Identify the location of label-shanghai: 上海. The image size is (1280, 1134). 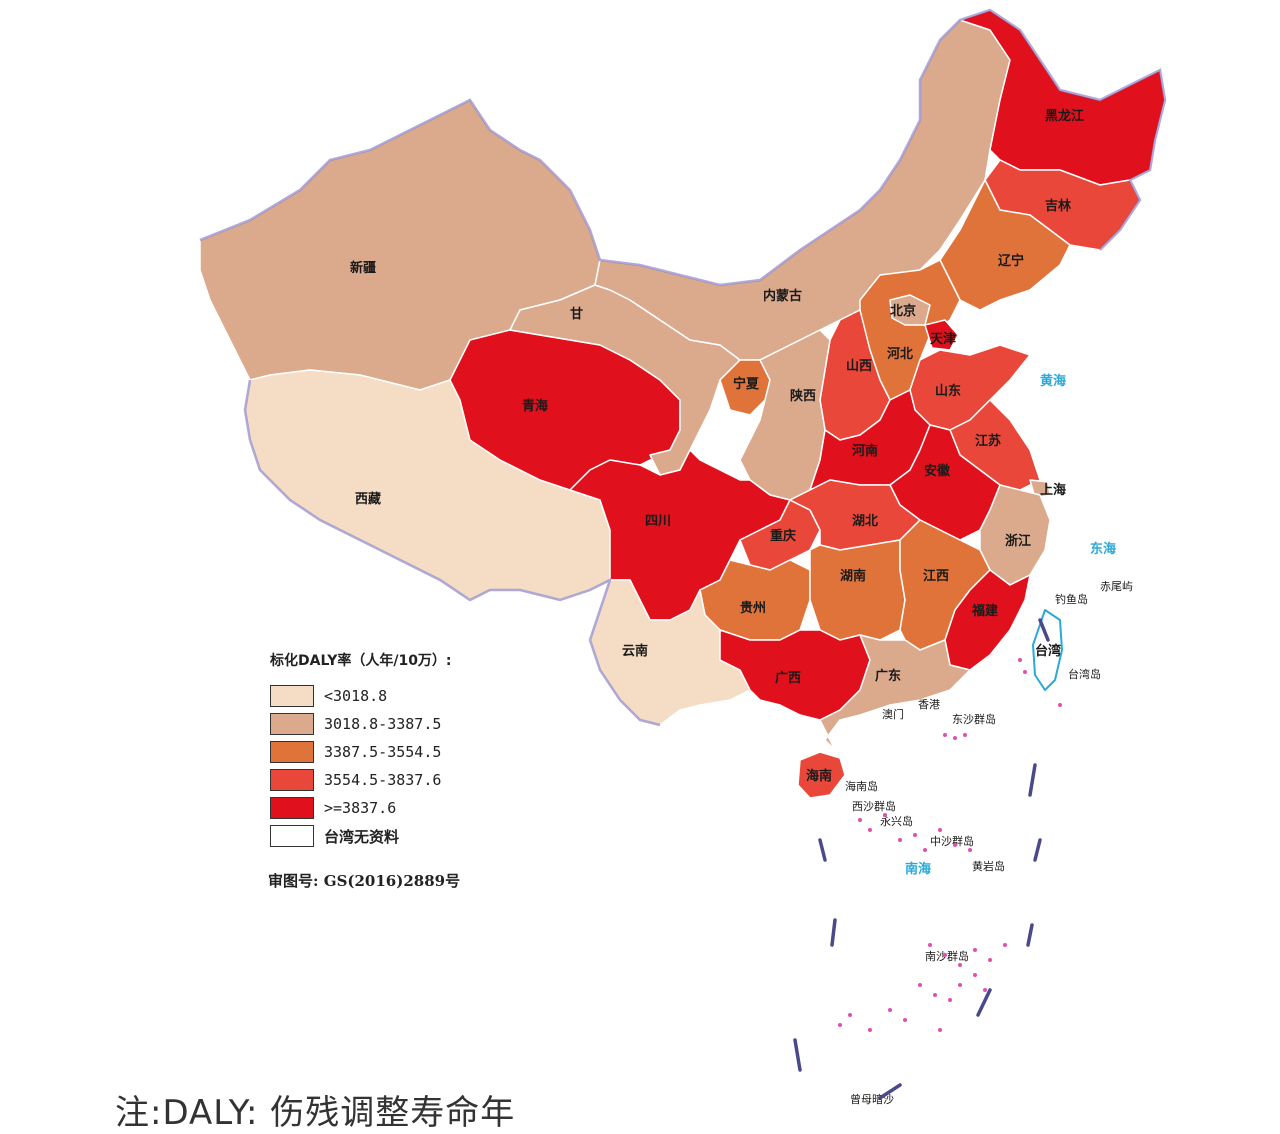
(1053, 490).